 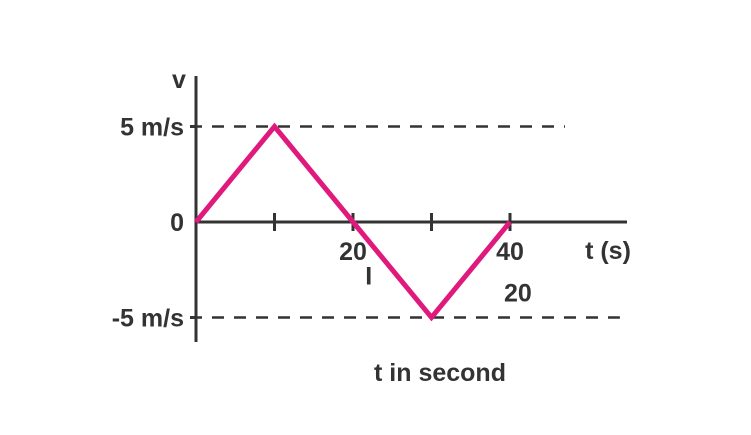 I want to click on chart-caption: t in second, so click(x=440, y=373).